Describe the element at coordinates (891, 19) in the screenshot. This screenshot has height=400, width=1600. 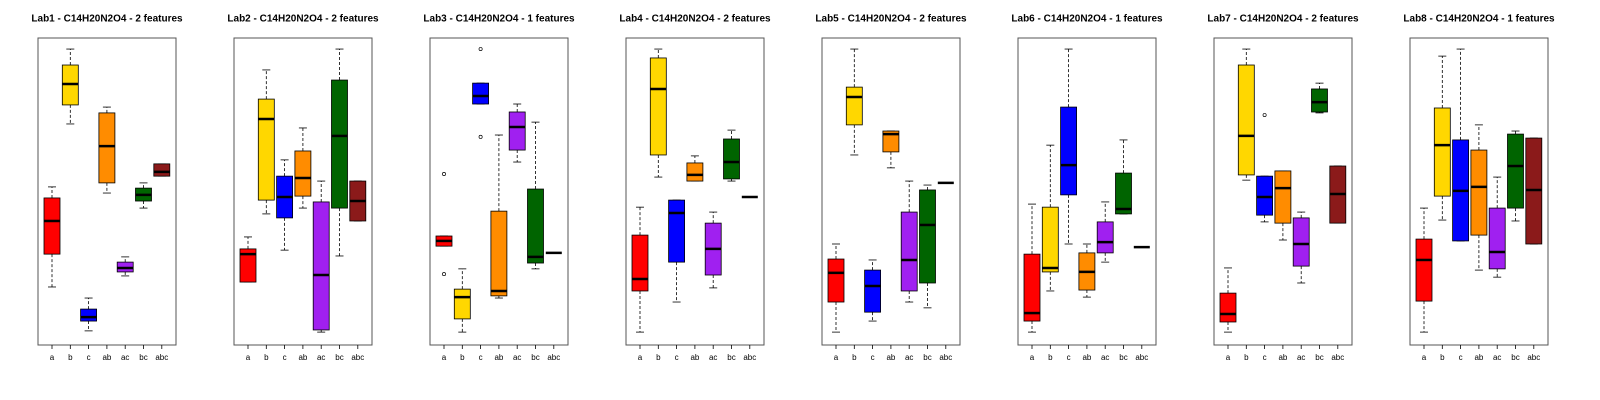
I see `panel-title: Lab5 - C14H20N2O4 - 2 features` at that location.